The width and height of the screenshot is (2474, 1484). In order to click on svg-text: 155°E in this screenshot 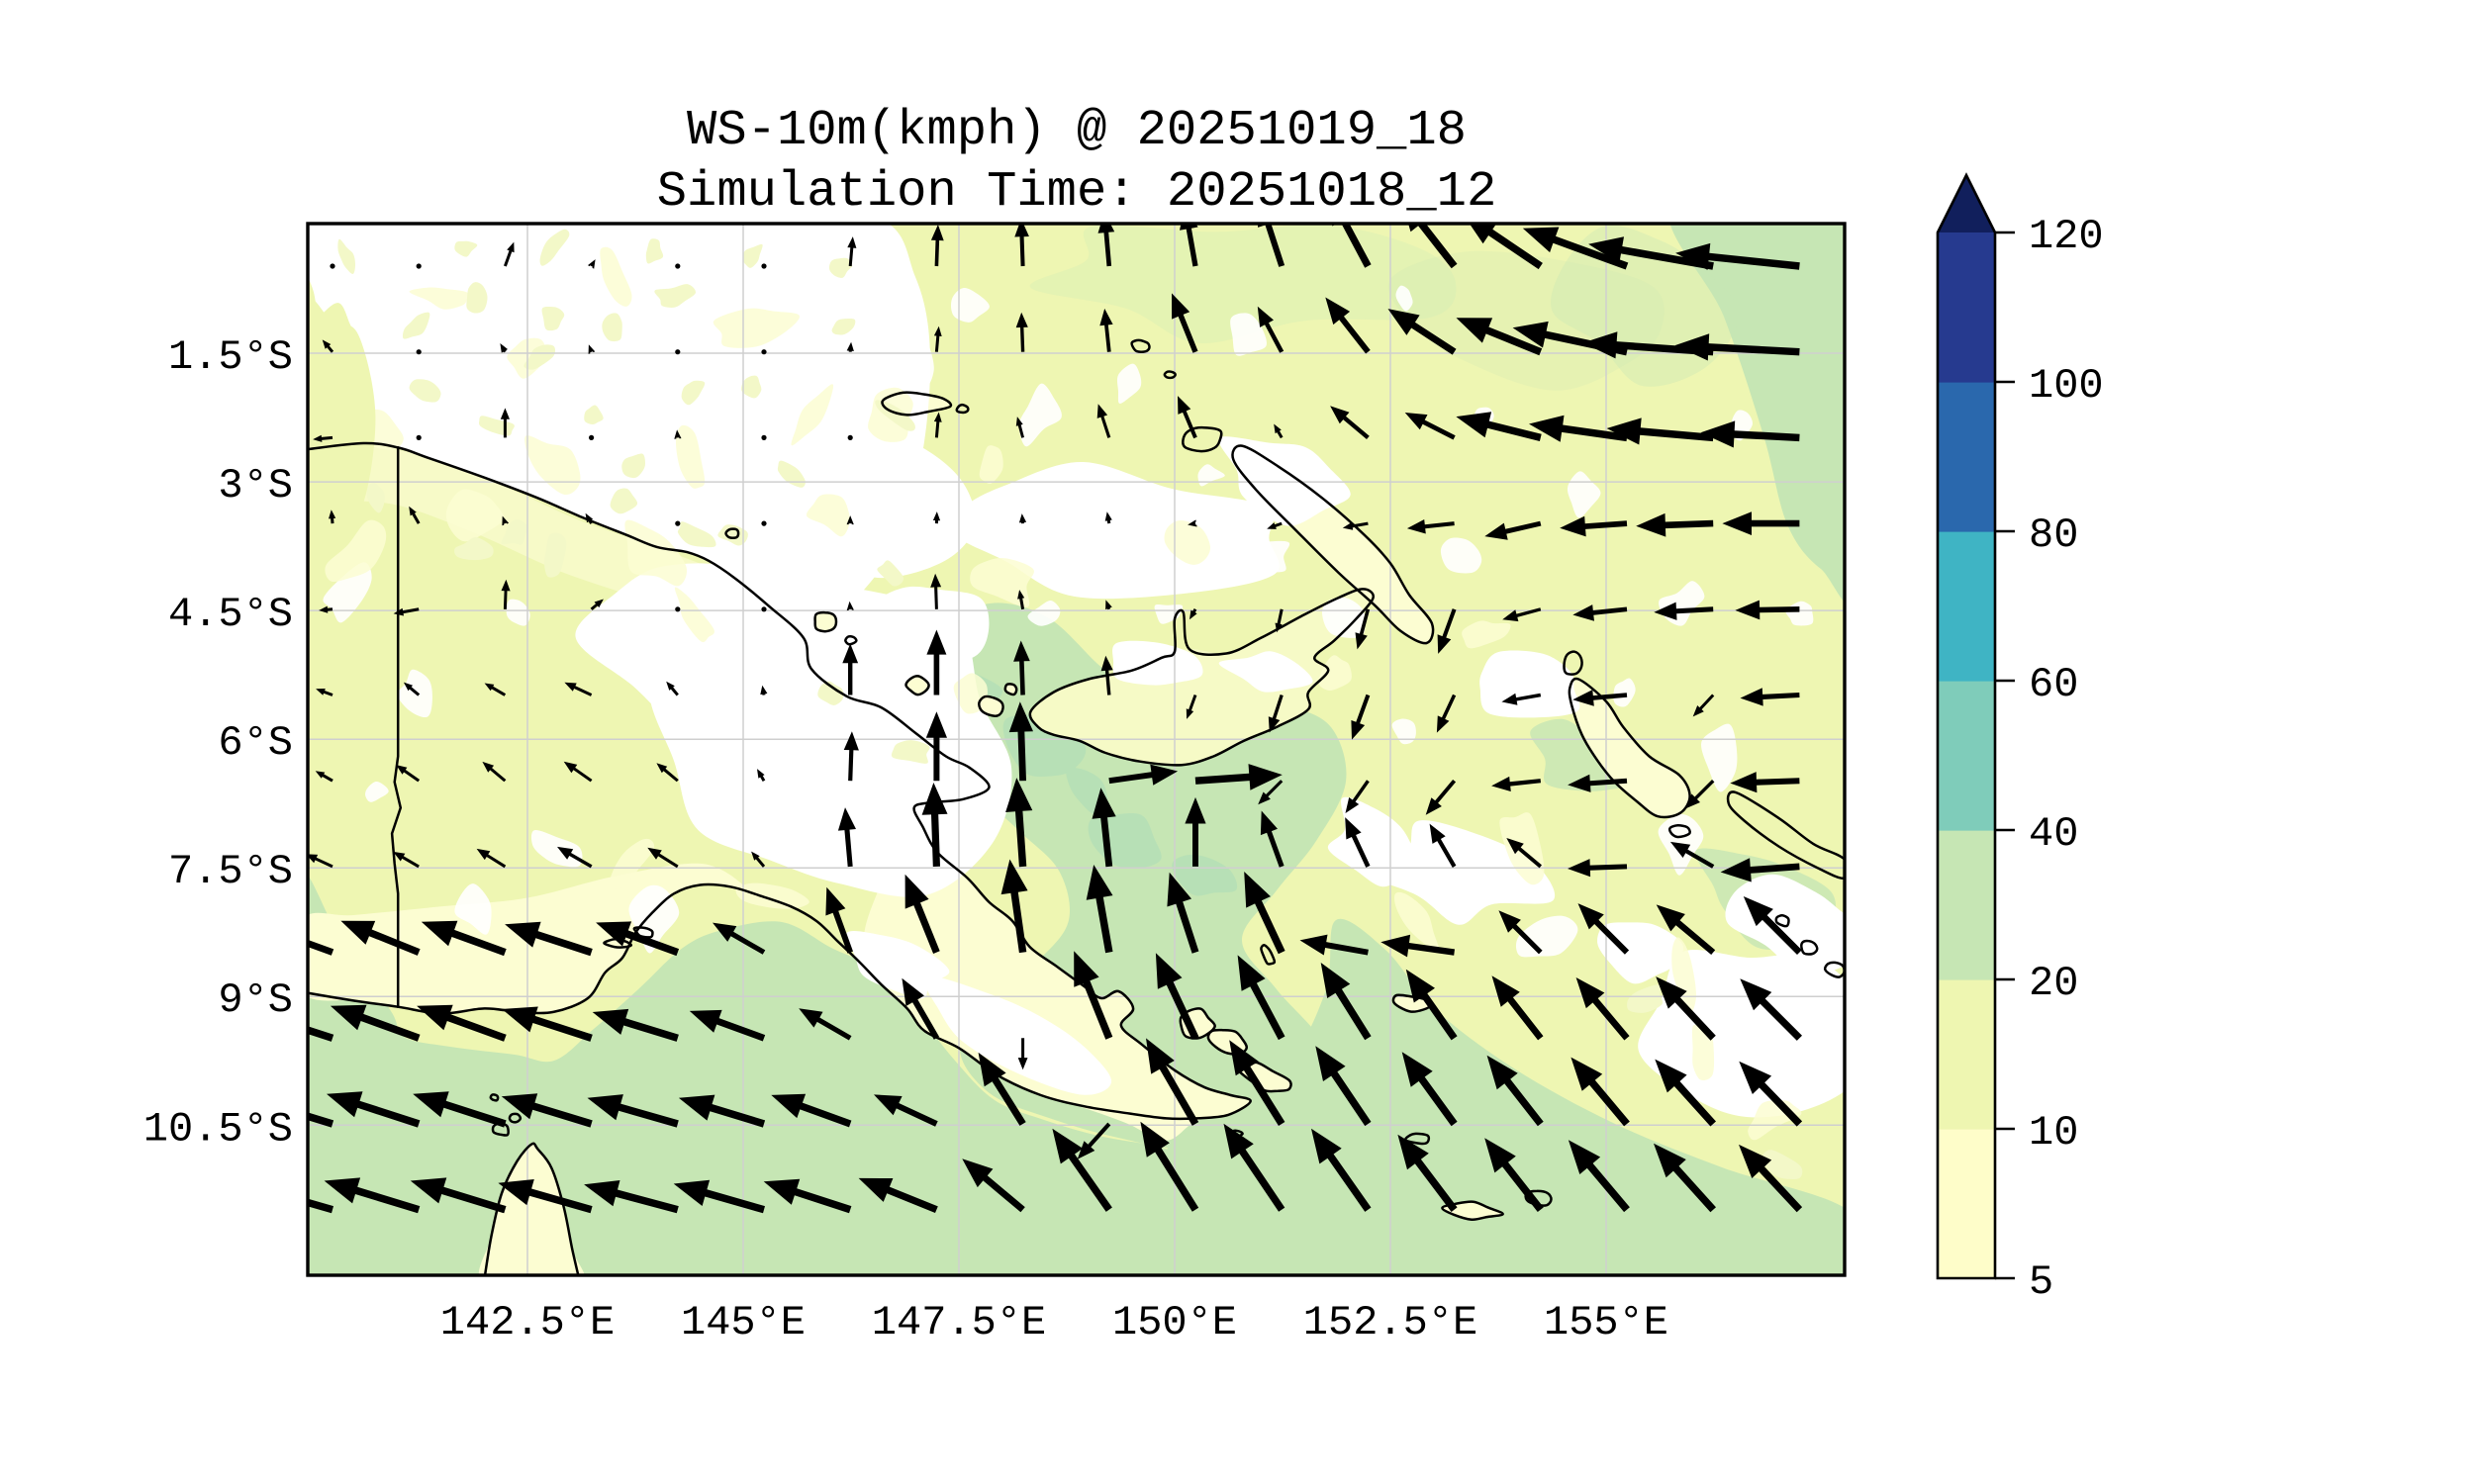, I will do `click(1606, 1322)`.